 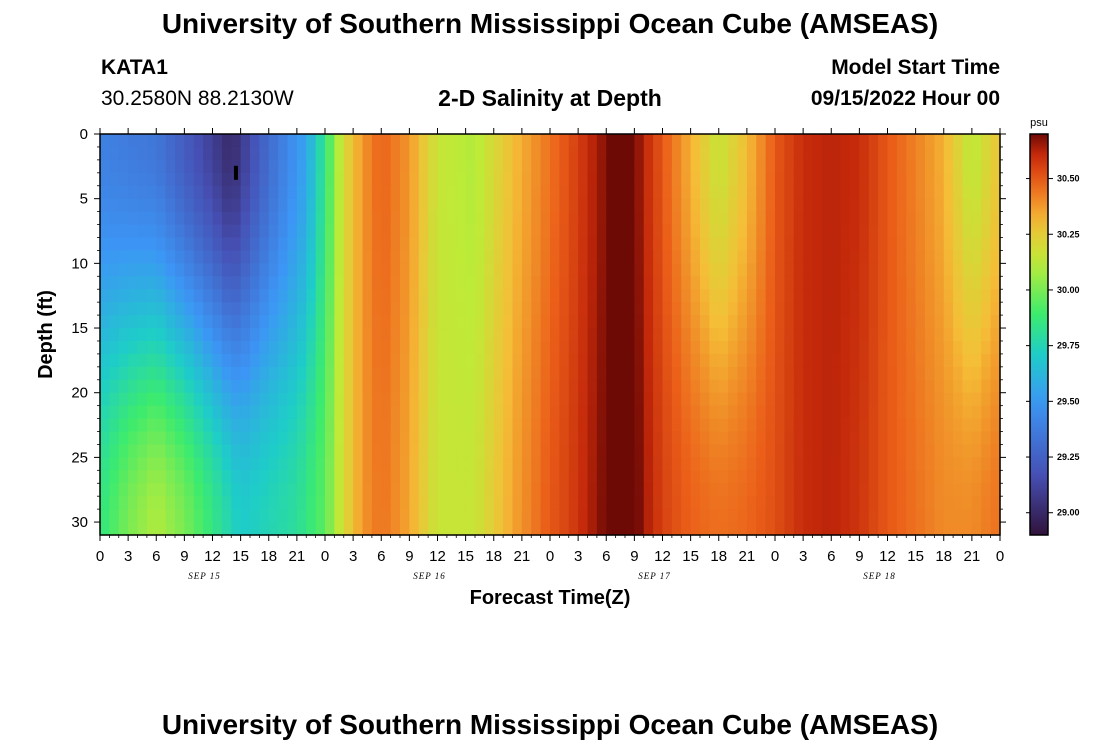 I want to click on x-tick-label: 18, so click(x=718, y=556).